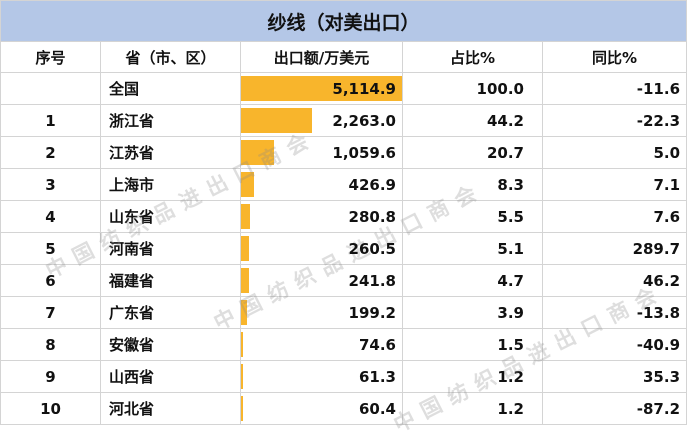 This screenshot has width=687, height=442. What do you see at coordinates (372, 312) in the screenshot?
I see `export-value: 199.2` at bounding box center [372, 312].